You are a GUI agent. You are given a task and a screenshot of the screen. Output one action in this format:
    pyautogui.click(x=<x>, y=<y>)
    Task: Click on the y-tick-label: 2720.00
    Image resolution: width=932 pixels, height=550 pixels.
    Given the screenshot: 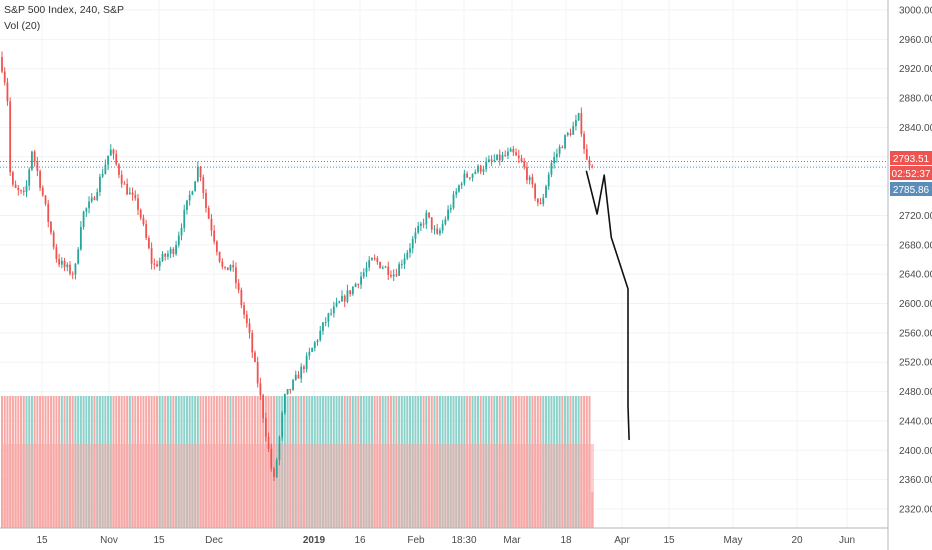 What is the action you would take?
    pyautogui.click(x=915, y=216)
    